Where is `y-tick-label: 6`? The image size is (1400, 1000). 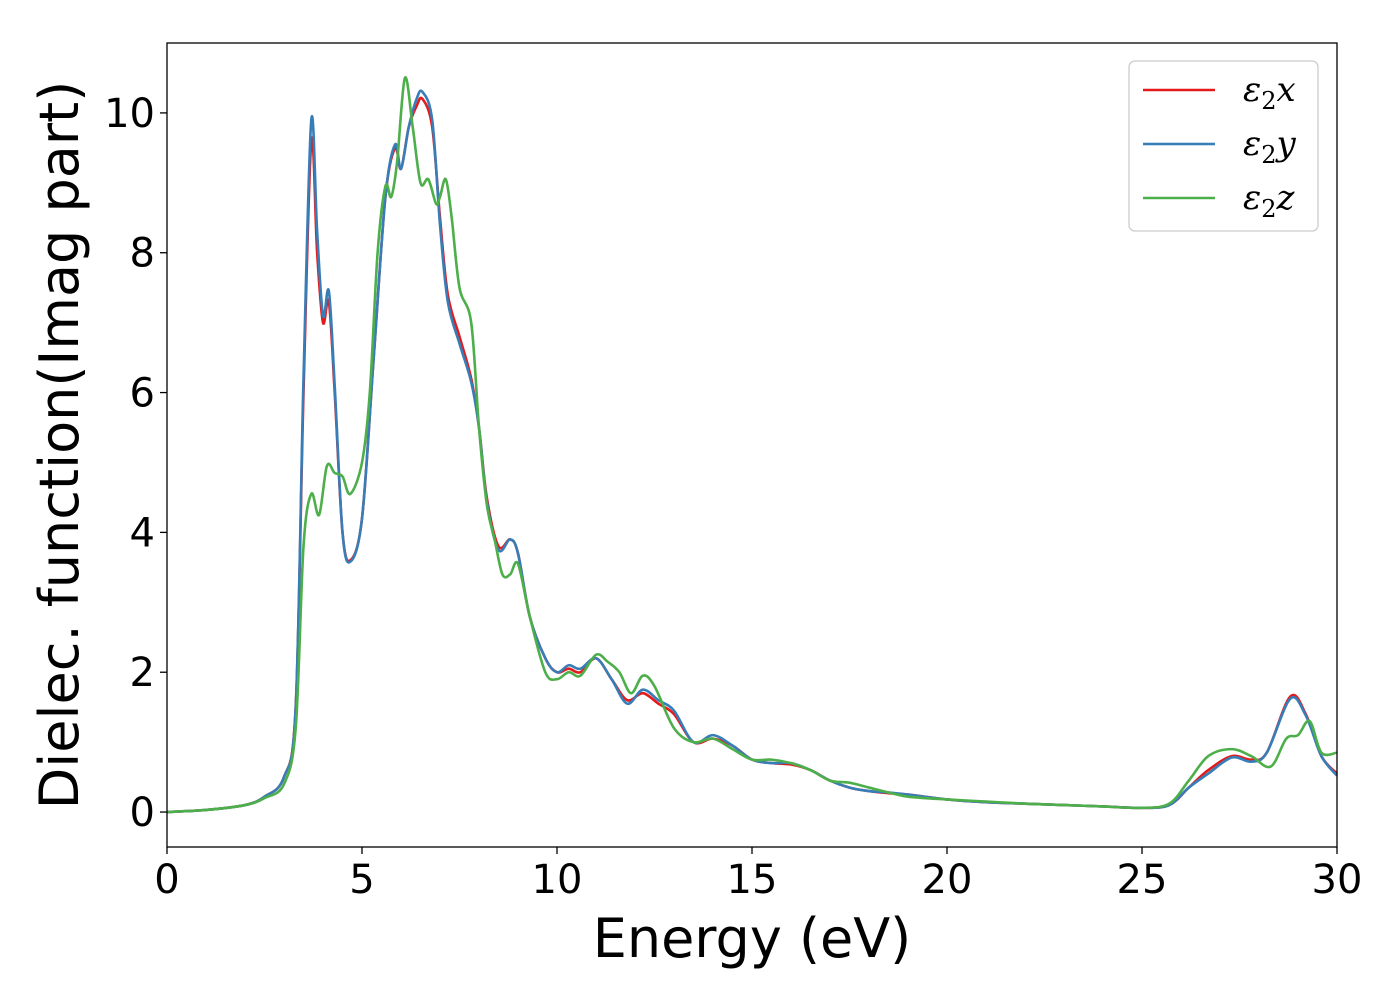
y-tick-label: 6 is located at coordinates (142, 394).